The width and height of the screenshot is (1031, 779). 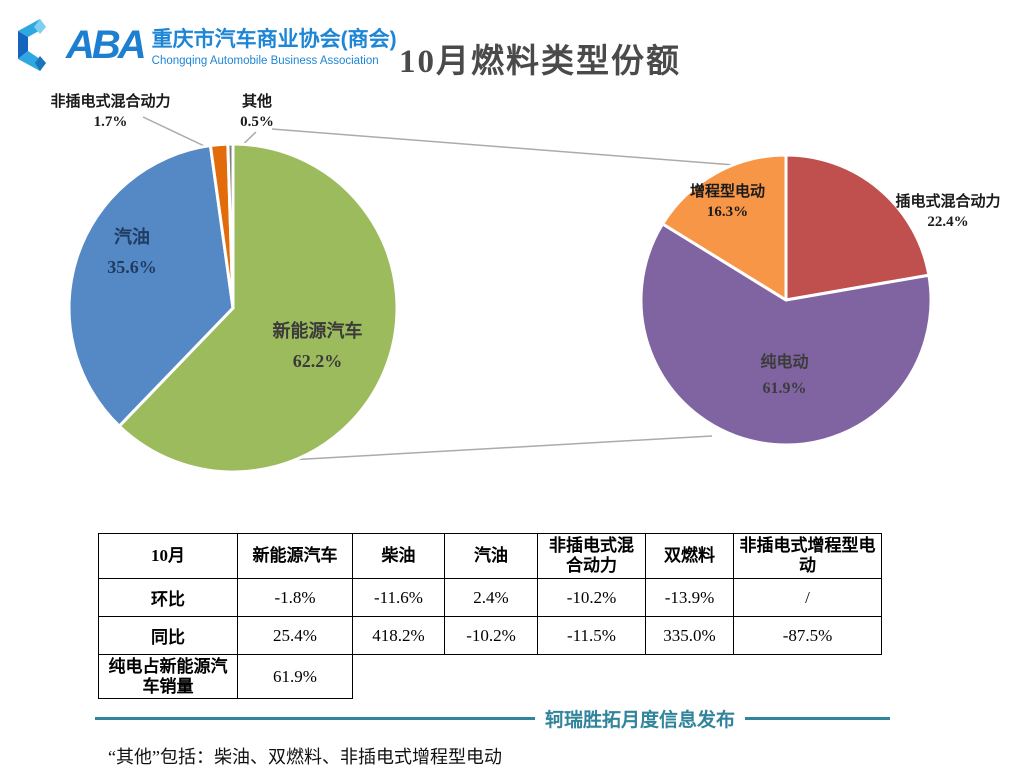 What do you see at coordinates (168, 635) in the screenshot?
I see `row-label-yoy: 同比` at bounding box center [168, 635].